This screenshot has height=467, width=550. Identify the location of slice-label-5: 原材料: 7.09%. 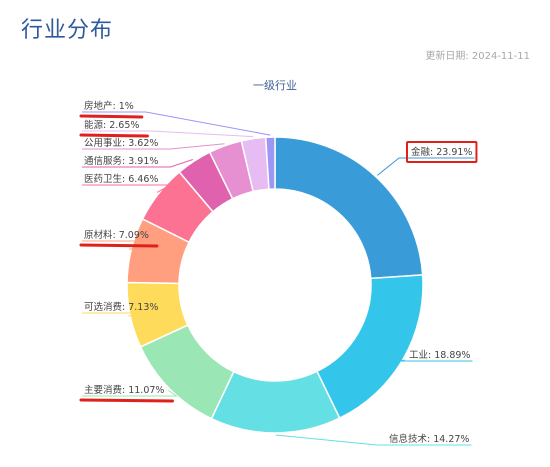
(116, 235).